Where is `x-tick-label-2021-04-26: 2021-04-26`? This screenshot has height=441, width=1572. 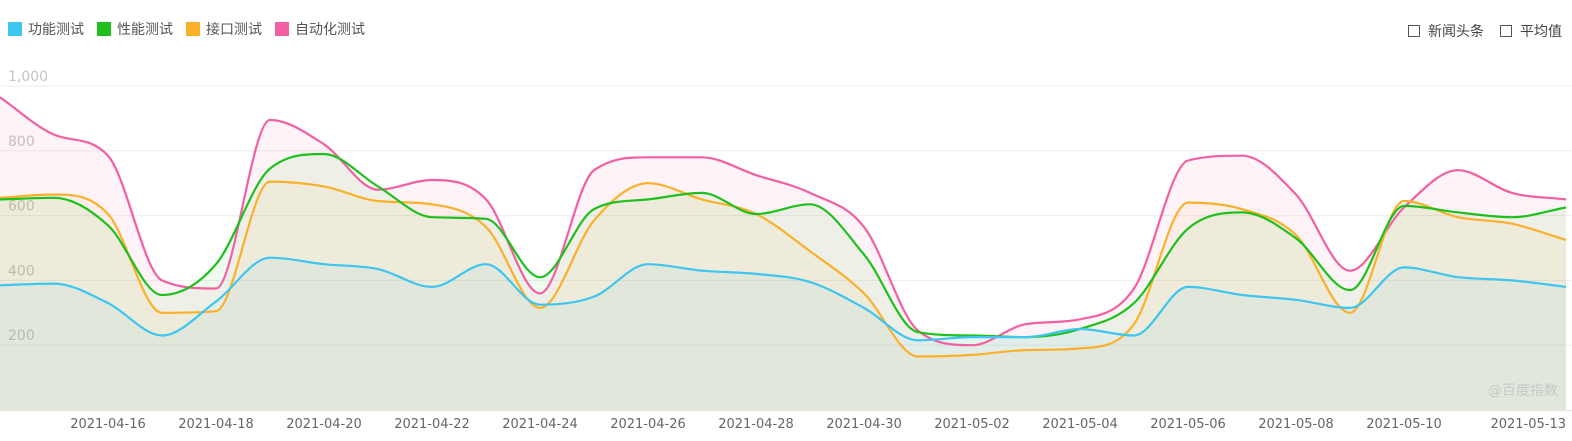 x-tick-label-2021-04-26: 2021-04-26 is located at coordinates (648, 424).